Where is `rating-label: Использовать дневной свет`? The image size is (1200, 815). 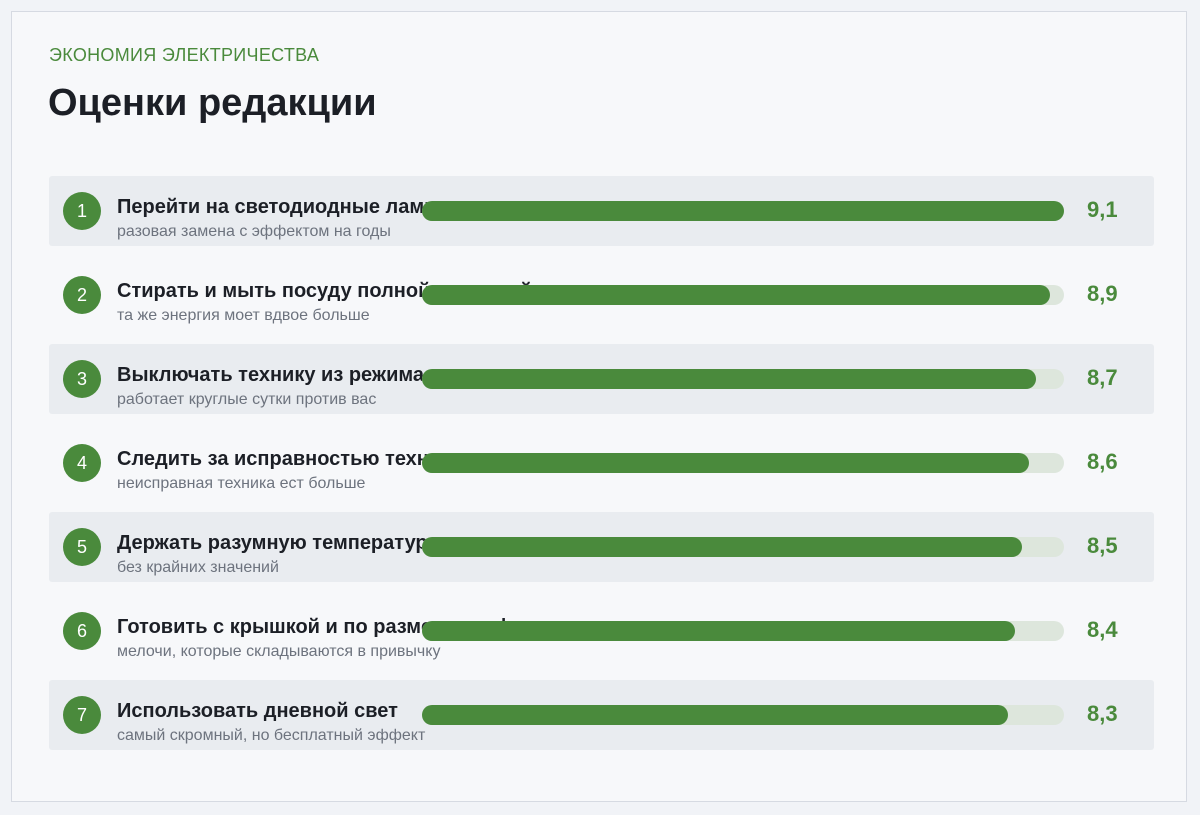 rating-label: Использовать дневной свет is located at coordinates (257, 711).